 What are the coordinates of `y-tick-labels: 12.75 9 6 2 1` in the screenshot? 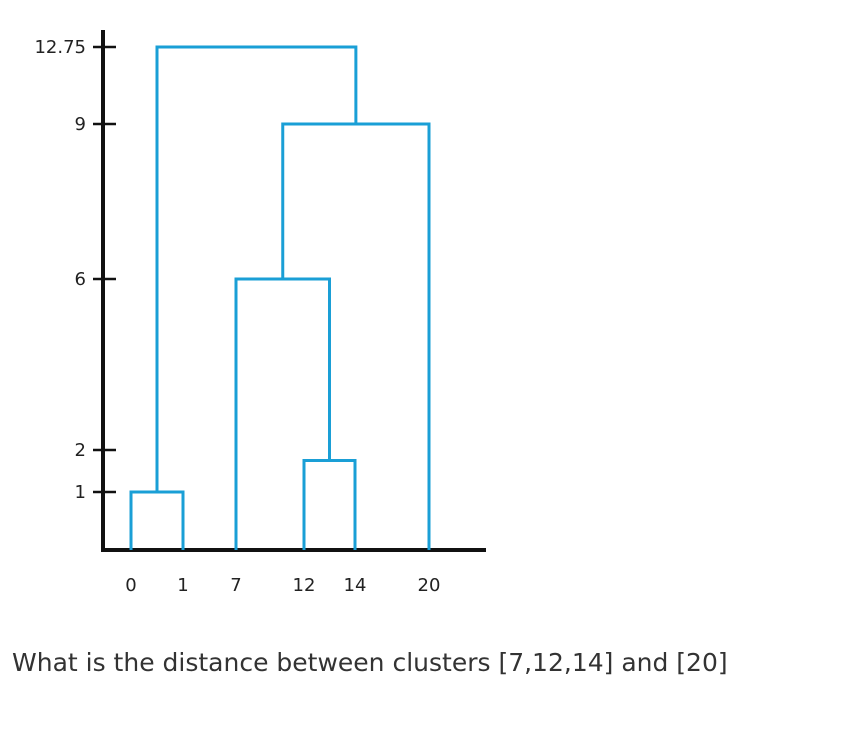 It's located at (60, 270).